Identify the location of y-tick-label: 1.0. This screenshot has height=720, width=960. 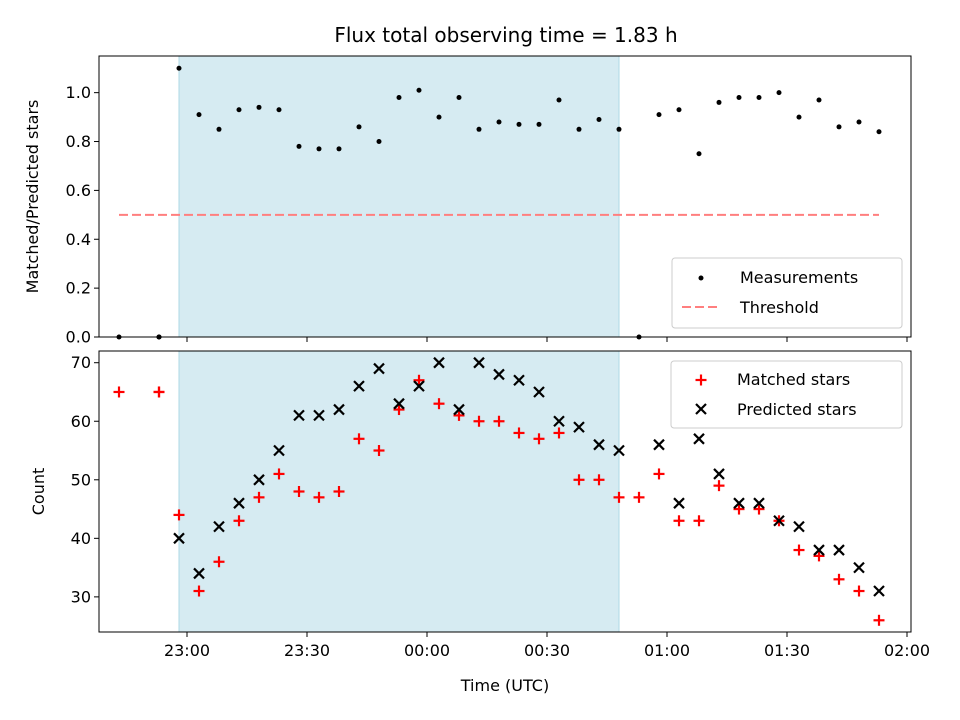
(78, 92).